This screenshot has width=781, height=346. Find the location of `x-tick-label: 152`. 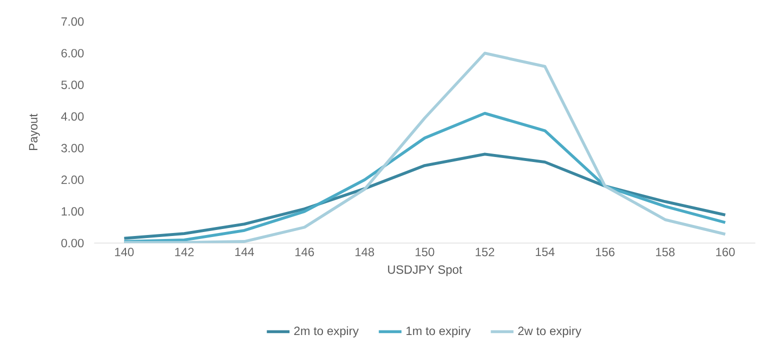

x-tick-label: 152 is located at coordinates (485, 252).